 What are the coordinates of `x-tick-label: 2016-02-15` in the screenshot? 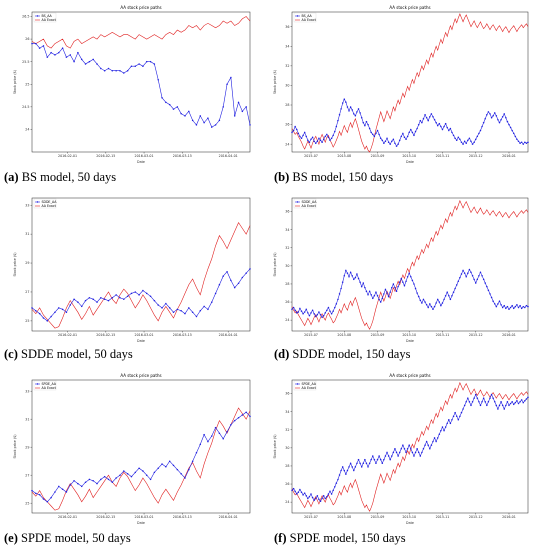 It's located at (105, 156).